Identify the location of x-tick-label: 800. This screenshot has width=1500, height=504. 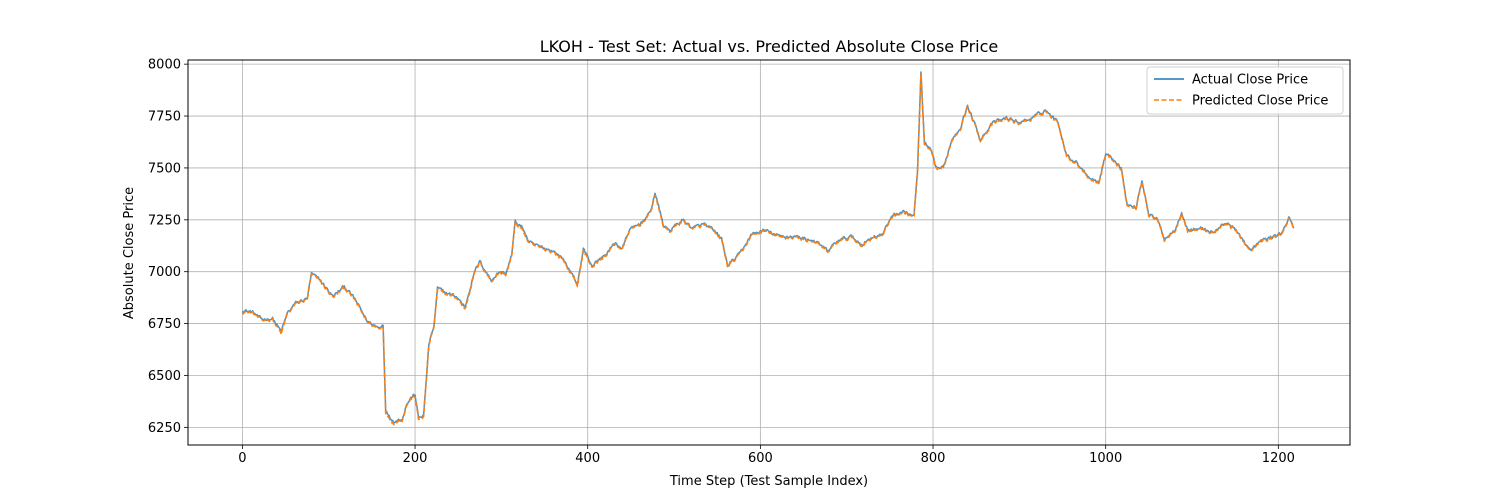
(933, 458).